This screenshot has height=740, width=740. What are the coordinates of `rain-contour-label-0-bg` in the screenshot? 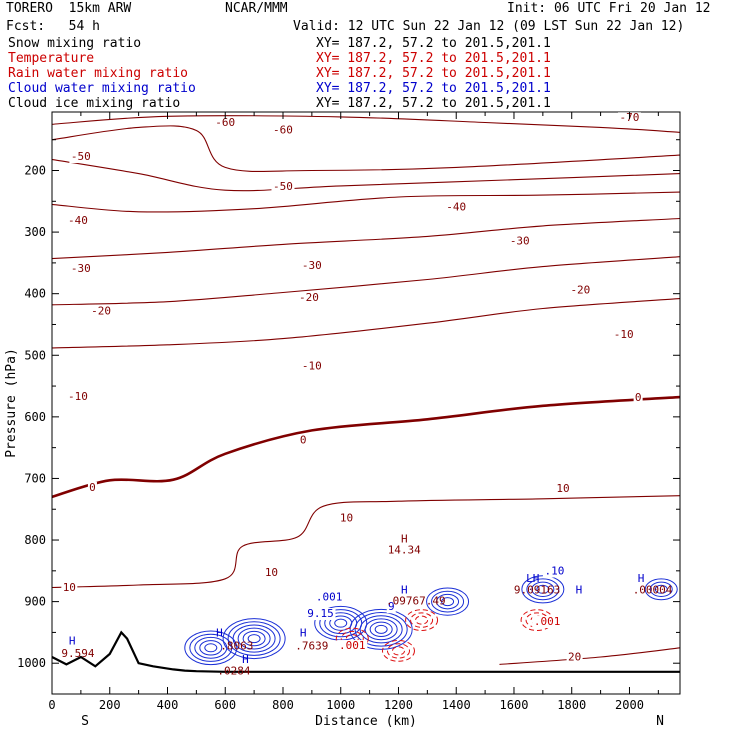 It's located at (547, 622).